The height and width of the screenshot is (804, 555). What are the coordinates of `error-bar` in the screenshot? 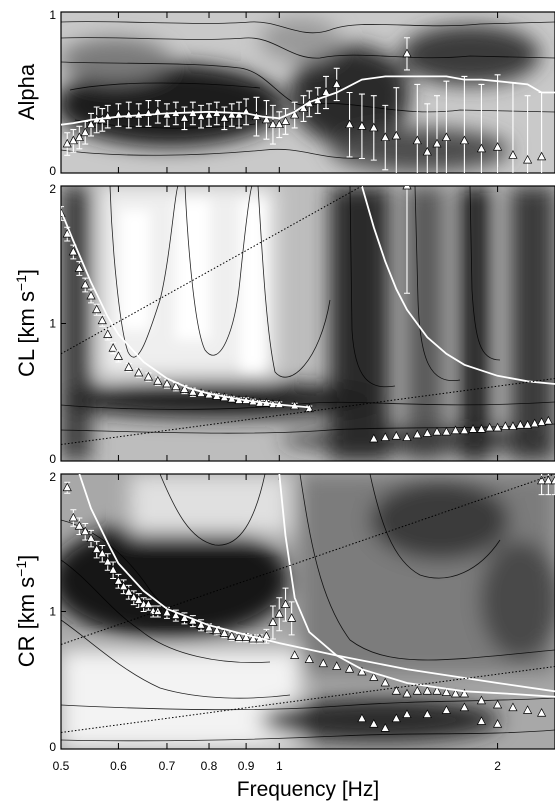 It's located at (406, 240).